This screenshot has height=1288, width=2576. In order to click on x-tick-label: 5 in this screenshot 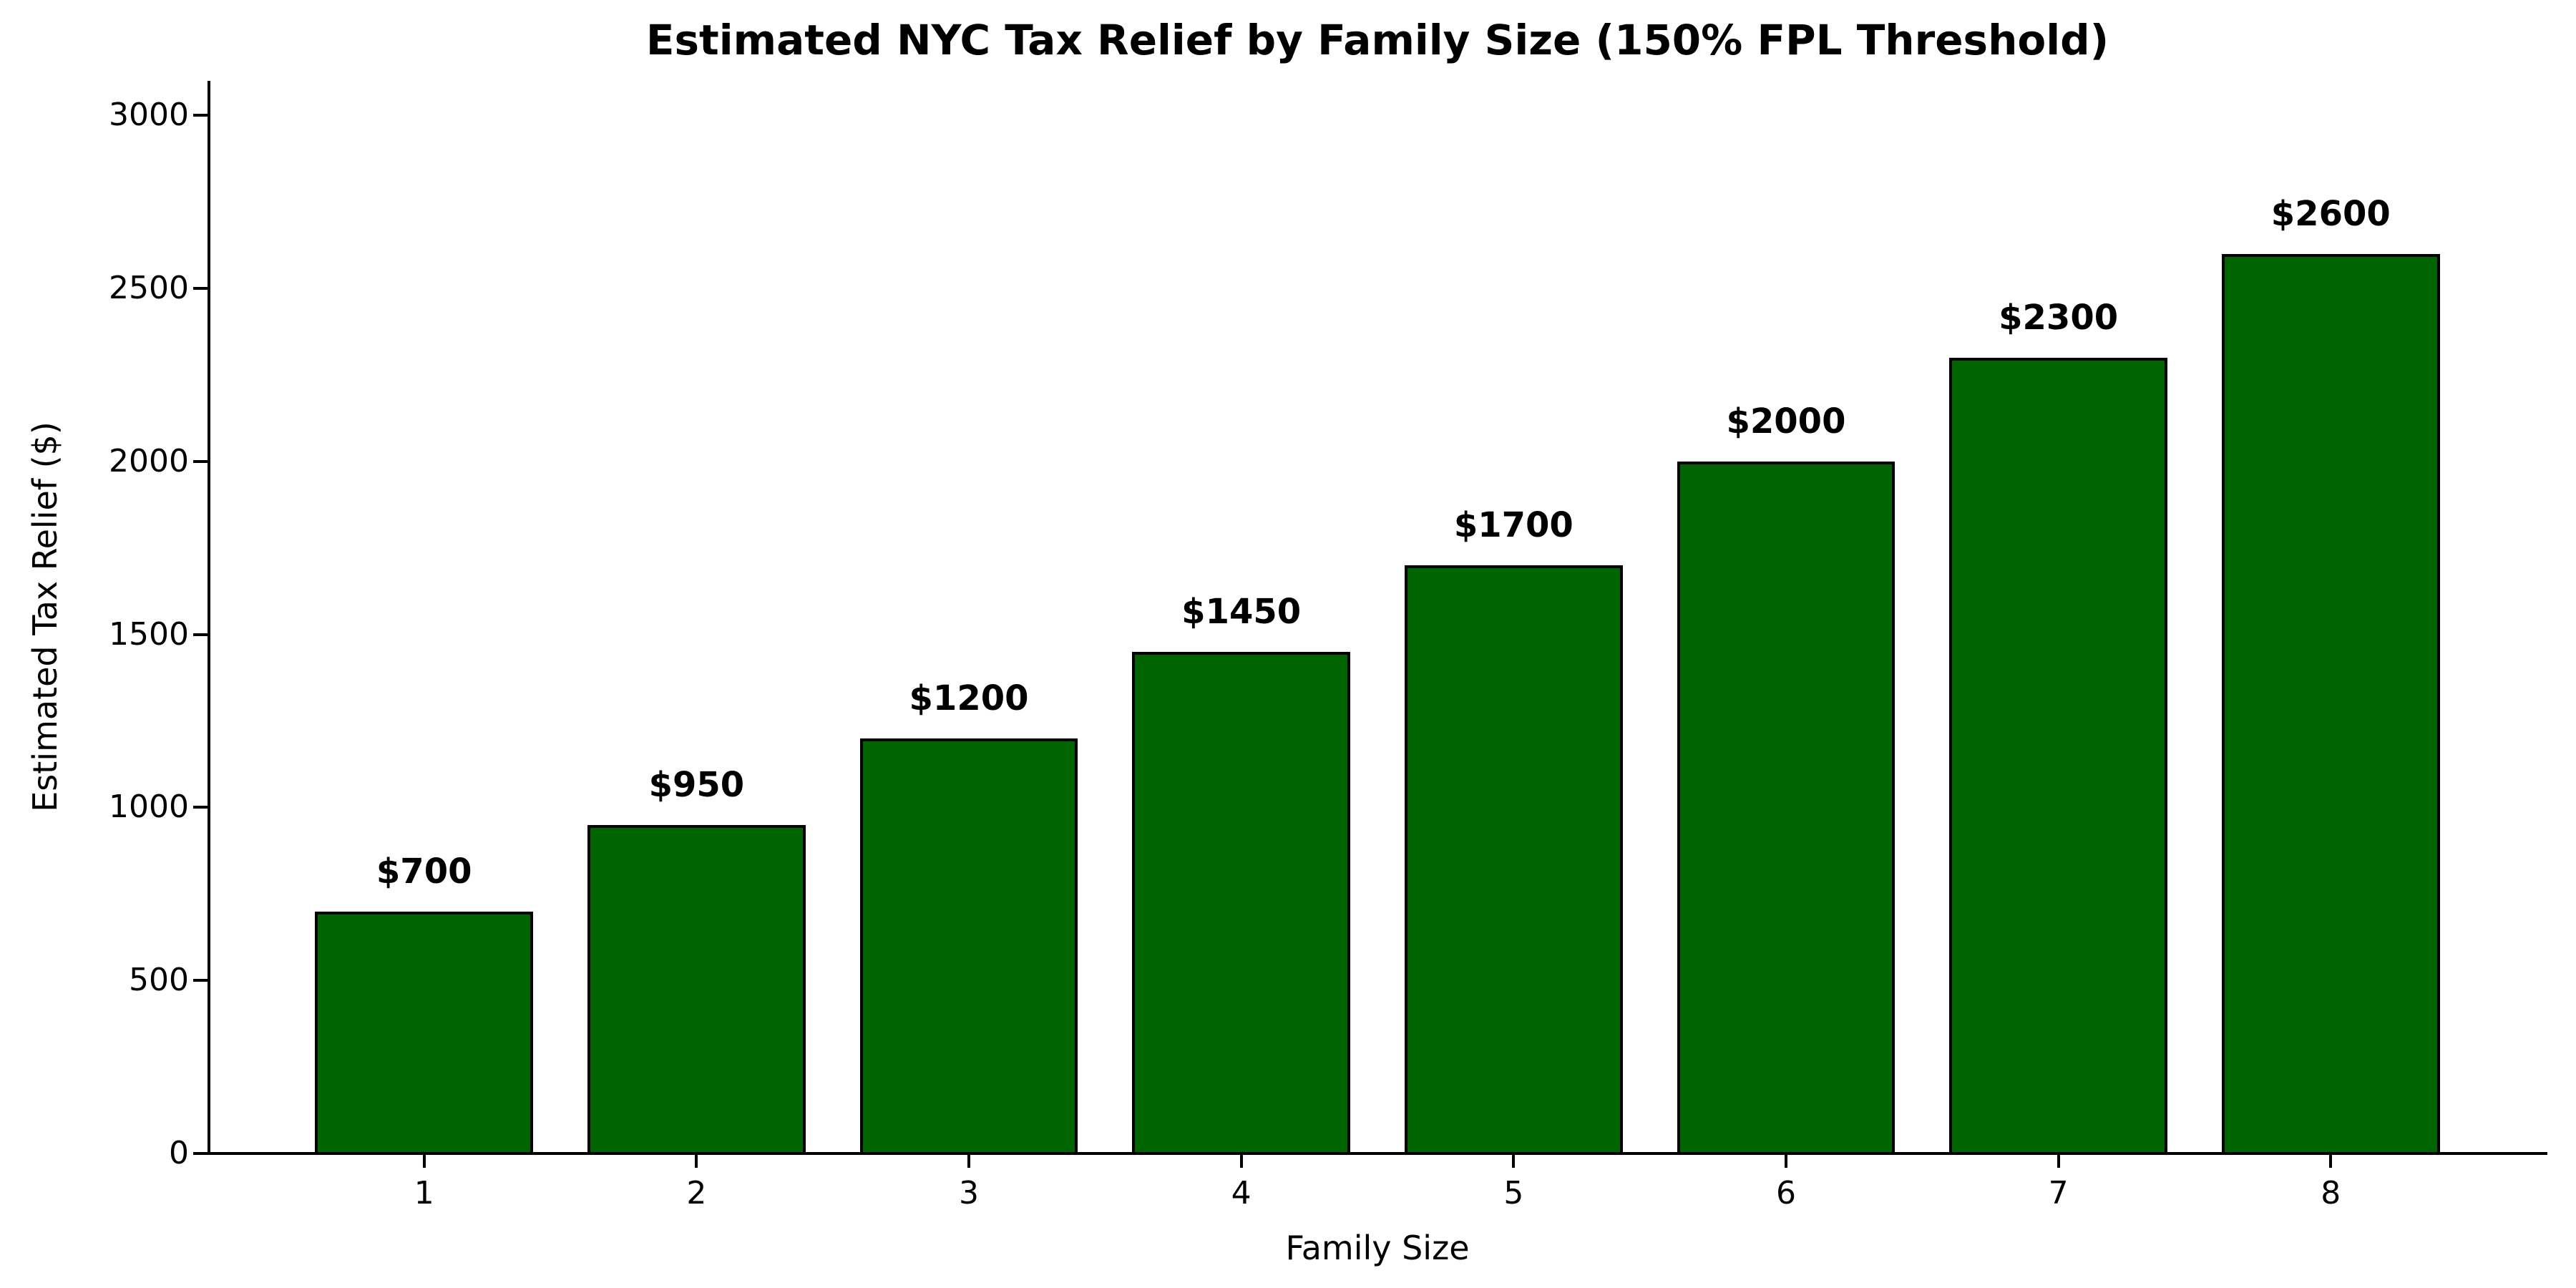, I will do `click(1513, 1193)`.